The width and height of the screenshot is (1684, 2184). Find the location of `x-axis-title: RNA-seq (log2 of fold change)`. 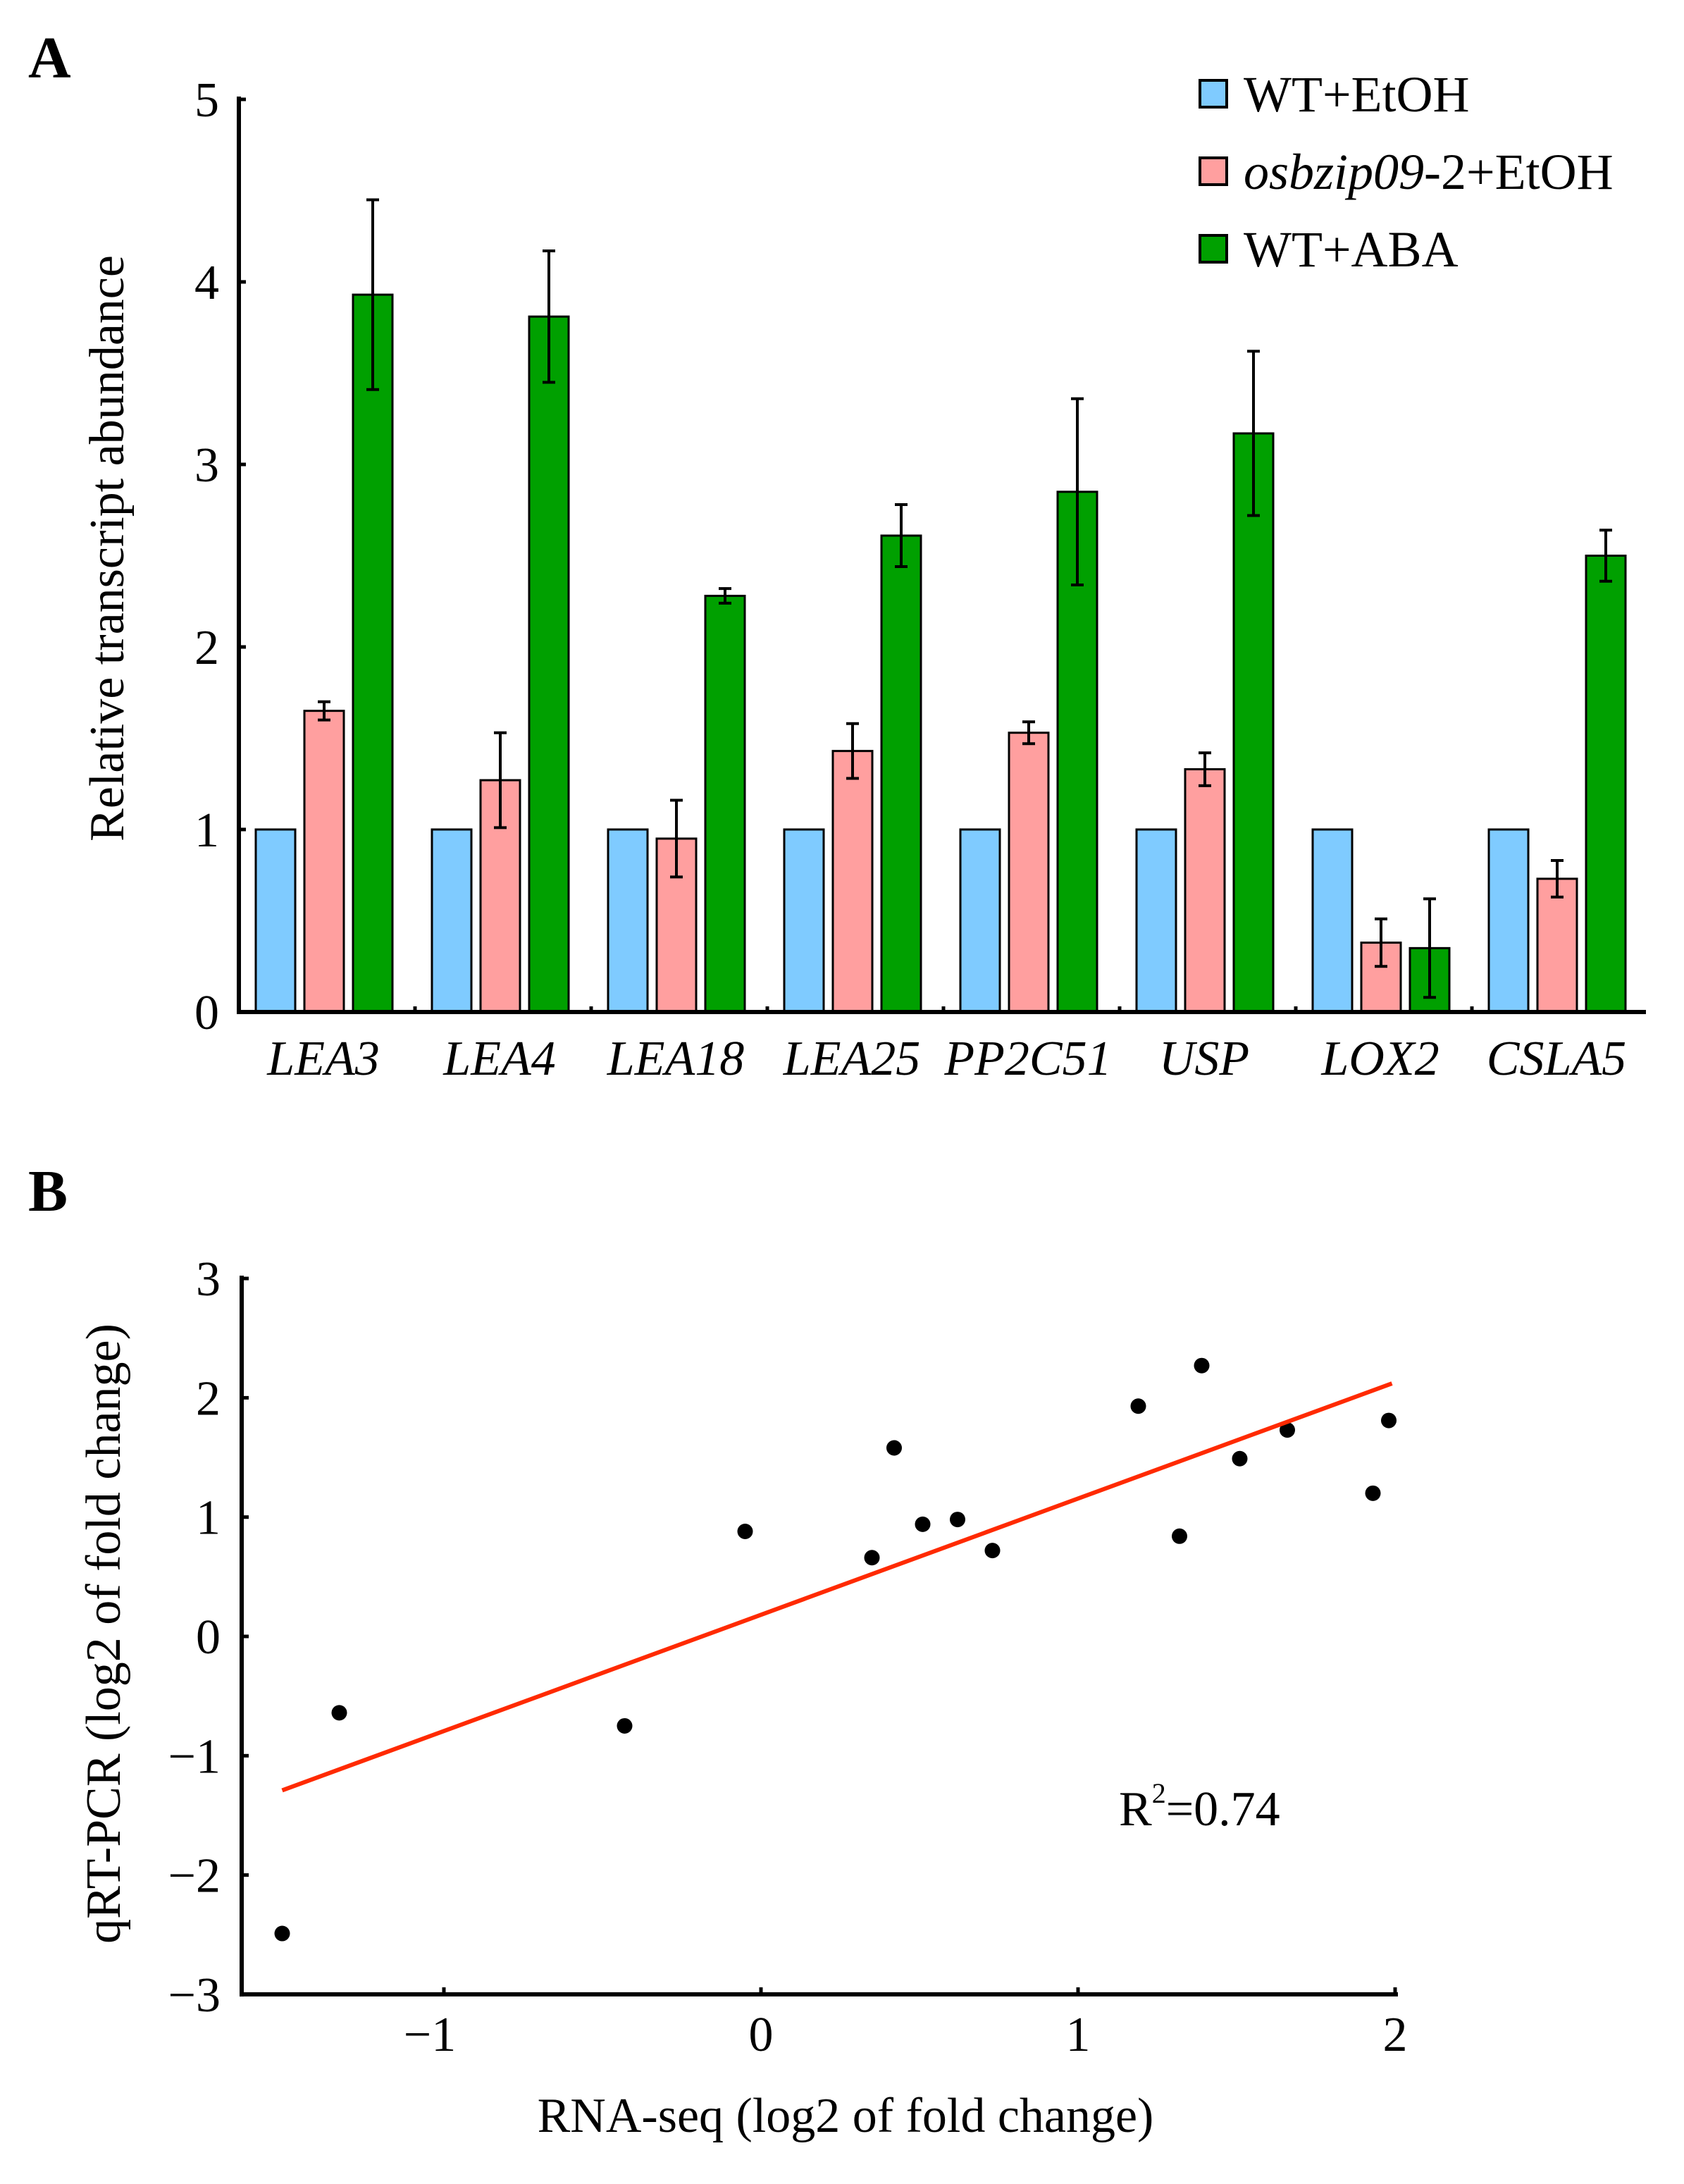

x-axis-title: RNA-seq (log2 of fold change) is located at coordinates (846, 2116).